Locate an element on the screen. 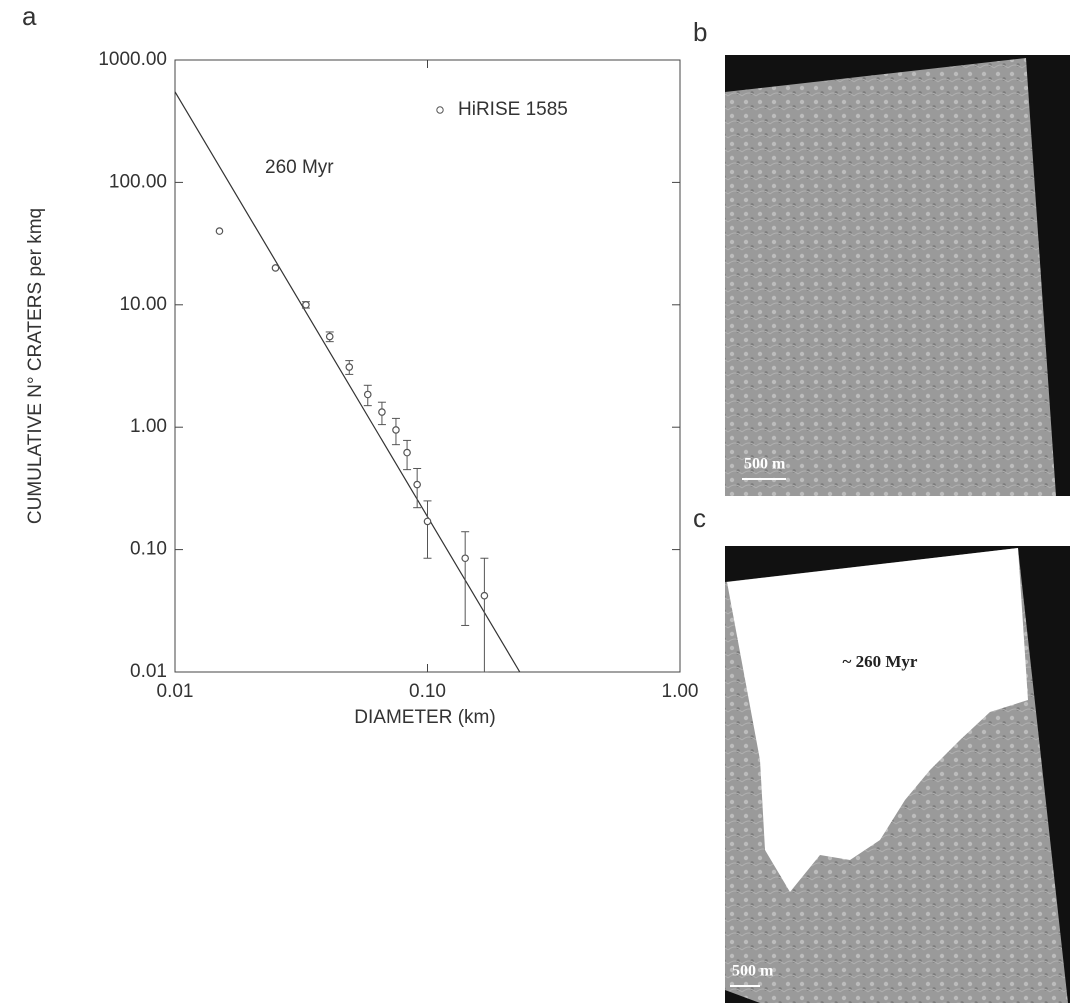  annotation: ~ 260 Myr is located at coordinates (880, 661).